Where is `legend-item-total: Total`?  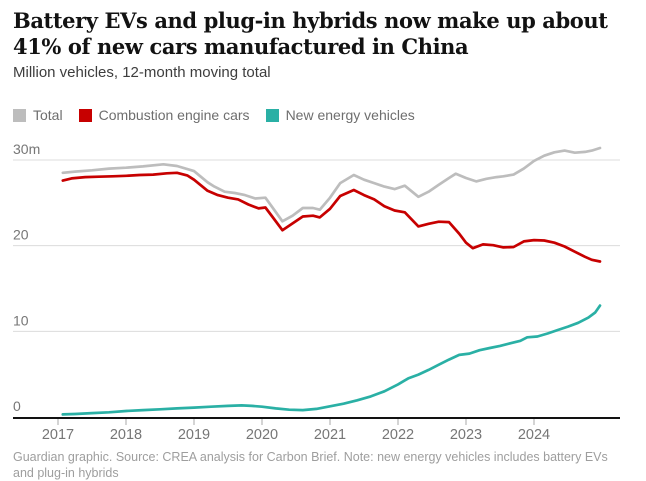 legend-item-total: Total is located at coordinates (38, 115).